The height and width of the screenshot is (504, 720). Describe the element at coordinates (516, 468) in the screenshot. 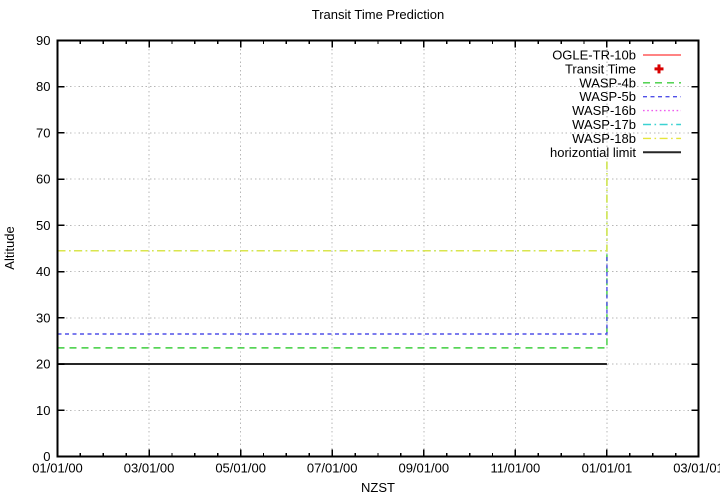

I see `x-tick-label: 11/01/00` at that location.